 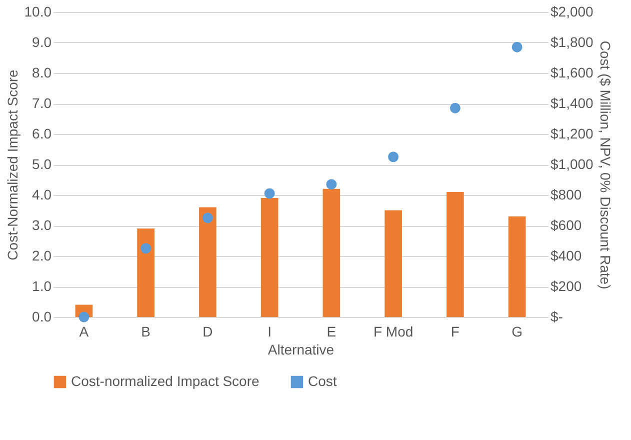 What do you see at coordinates (301, 350) in the screenshot?
I see `x-axis-title: Alternative` at bounding box center [301, 350].